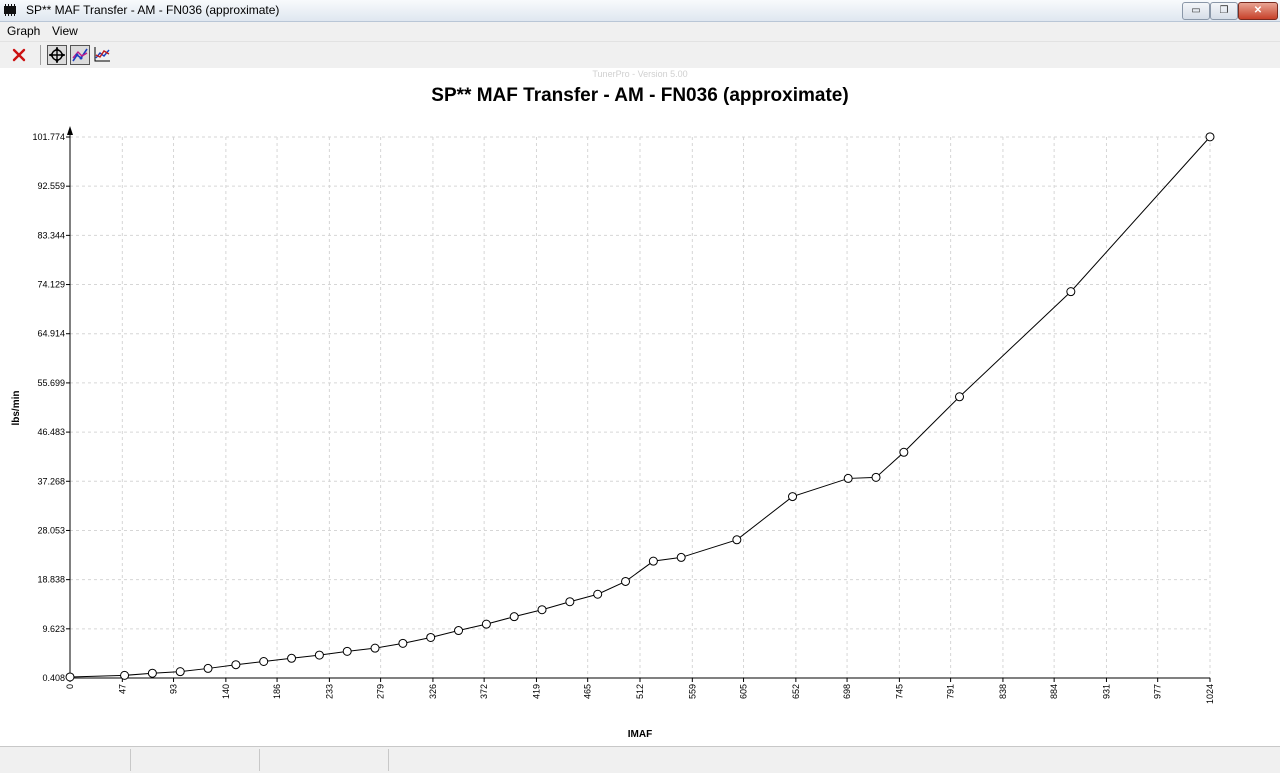 The width and height of the screenshot is (1280, 773). What do you see at coordinates (639, 74) in the screenshot?
I see `version-watermark: TunerPro - Version 5.00` at bounding box center [639, 74].